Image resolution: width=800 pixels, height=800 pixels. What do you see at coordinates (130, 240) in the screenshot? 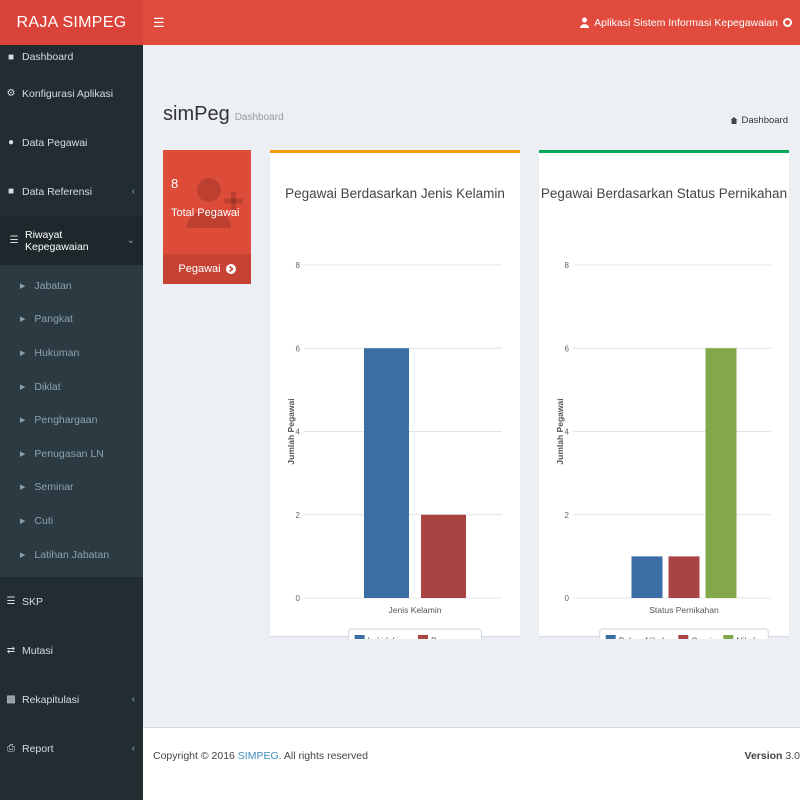
I see `chevron-down-icon: ⌄` at bounding box center [130, 240].